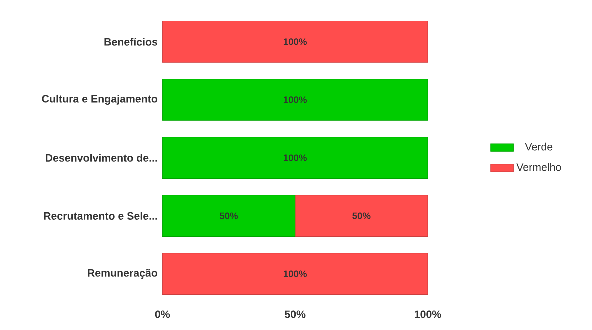  Describe the element at coordinates (123, 274) in the screenshot. I see `y-tick-label: Remuneração` at that location.